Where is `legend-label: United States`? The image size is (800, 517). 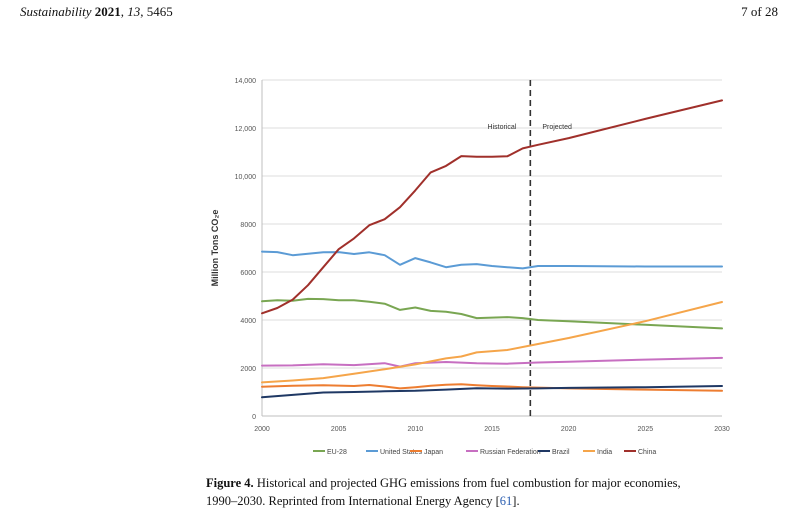
legend-label: United States is located at coordinates (401, 452).